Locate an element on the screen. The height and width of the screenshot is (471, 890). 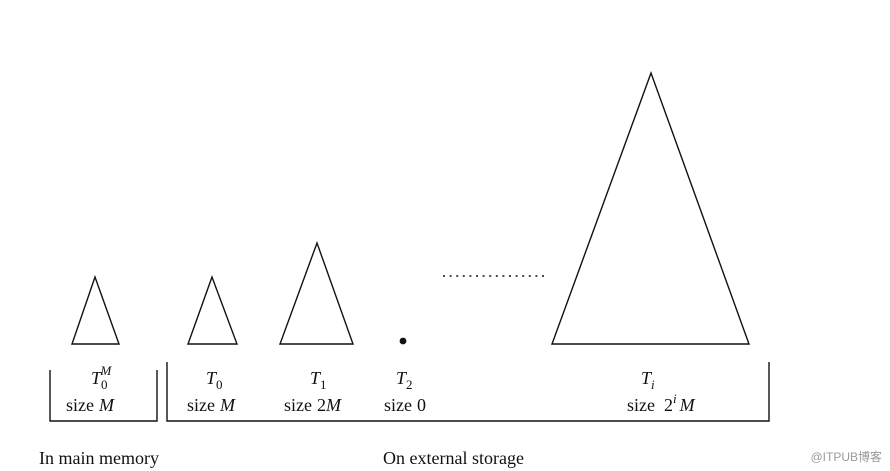
main-memory-caption: In main memory is located at coordinates (99, 458).